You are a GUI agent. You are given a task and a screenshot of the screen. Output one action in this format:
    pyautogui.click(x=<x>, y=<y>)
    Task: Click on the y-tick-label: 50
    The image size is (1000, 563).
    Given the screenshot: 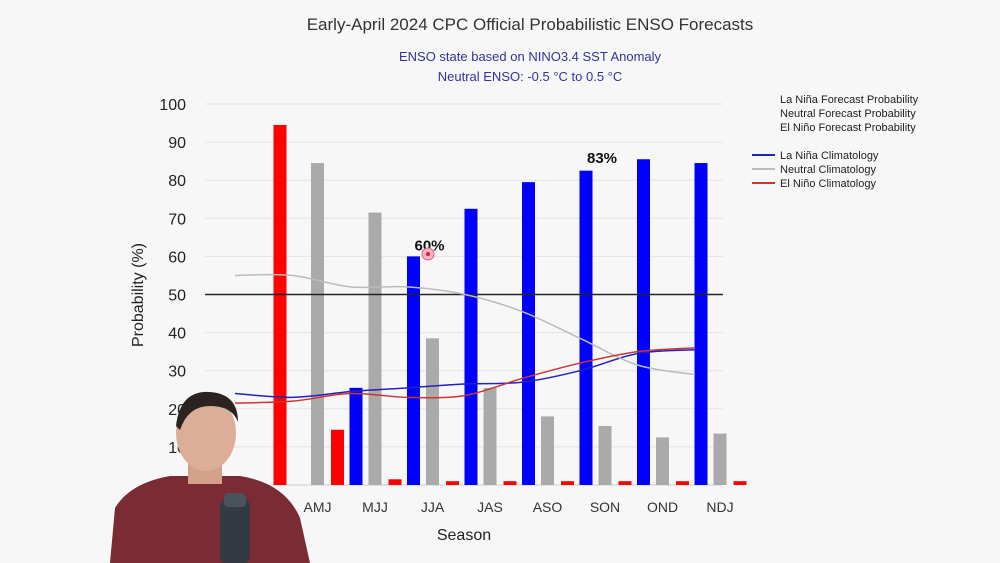 What is the action you would take?
    pyautogui.click(x=177, y=296)
    